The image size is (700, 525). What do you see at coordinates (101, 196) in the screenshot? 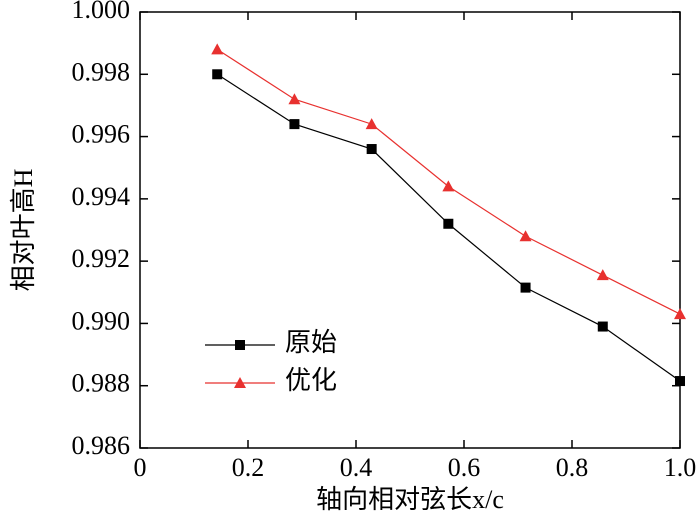
I see `y-tick-label: 0.994` at bounding box center [101, 196].